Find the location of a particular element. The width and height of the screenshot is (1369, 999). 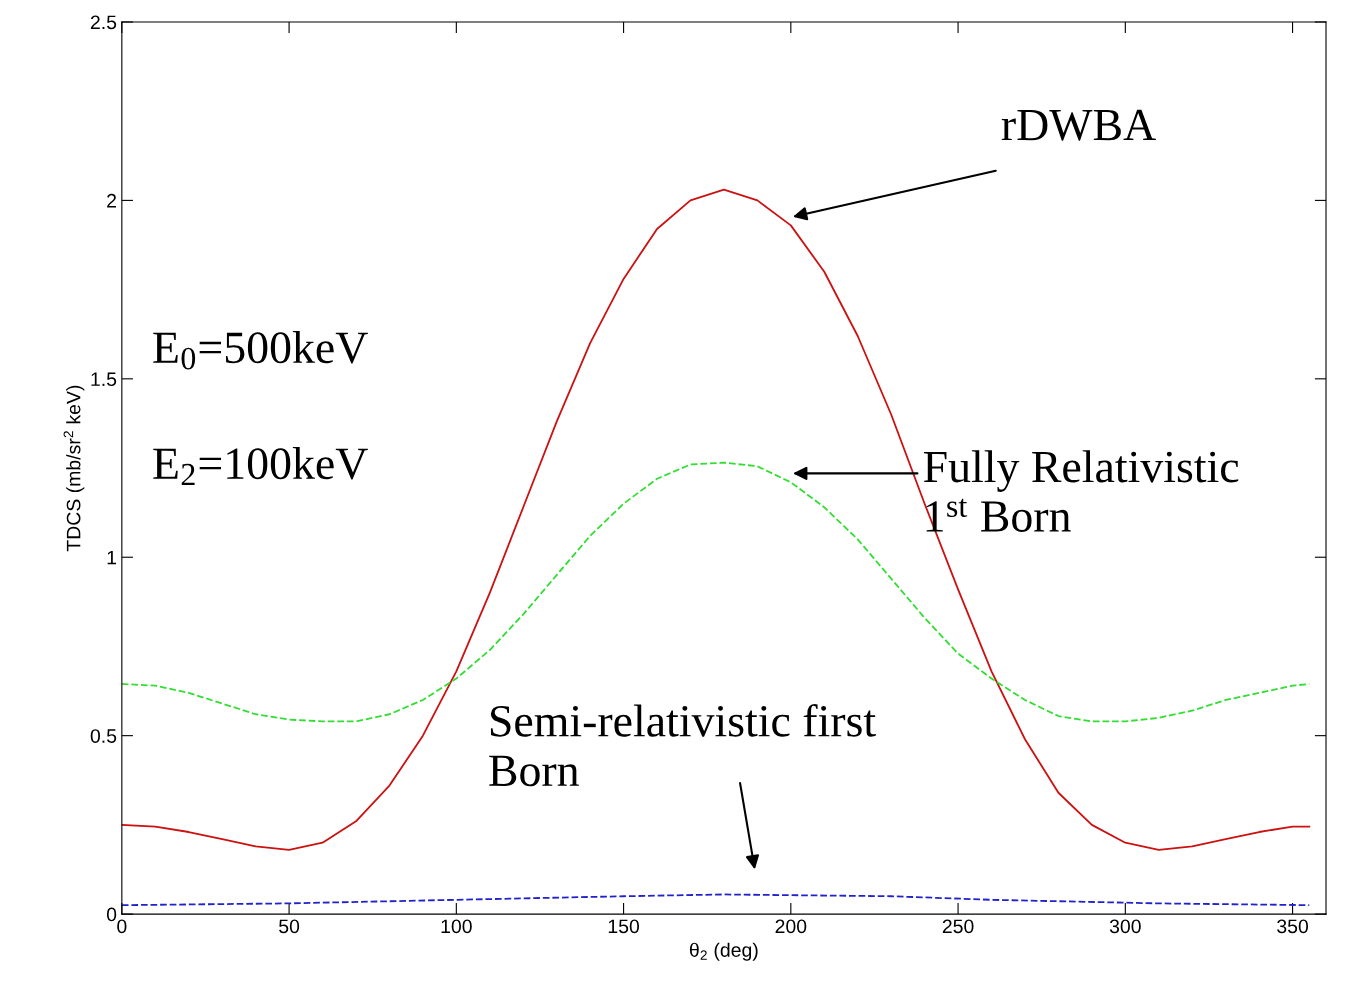

annotation: Semi-relativistic first Born is located at coordinates (682, 745).